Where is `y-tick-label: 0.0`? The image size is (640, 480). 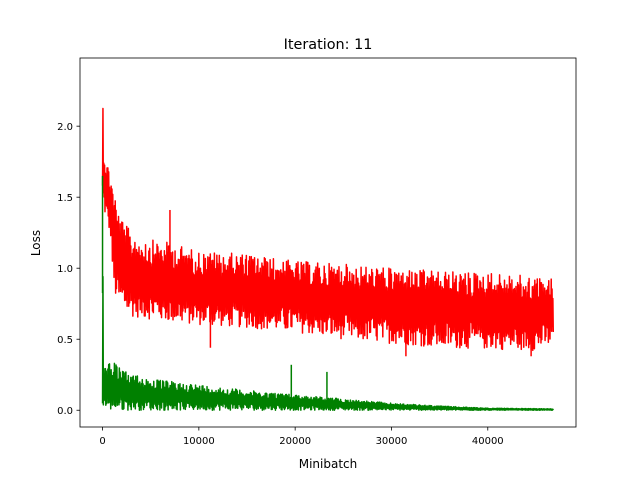 y-tick-label: 0.0 is located at coordinates (65, 411).